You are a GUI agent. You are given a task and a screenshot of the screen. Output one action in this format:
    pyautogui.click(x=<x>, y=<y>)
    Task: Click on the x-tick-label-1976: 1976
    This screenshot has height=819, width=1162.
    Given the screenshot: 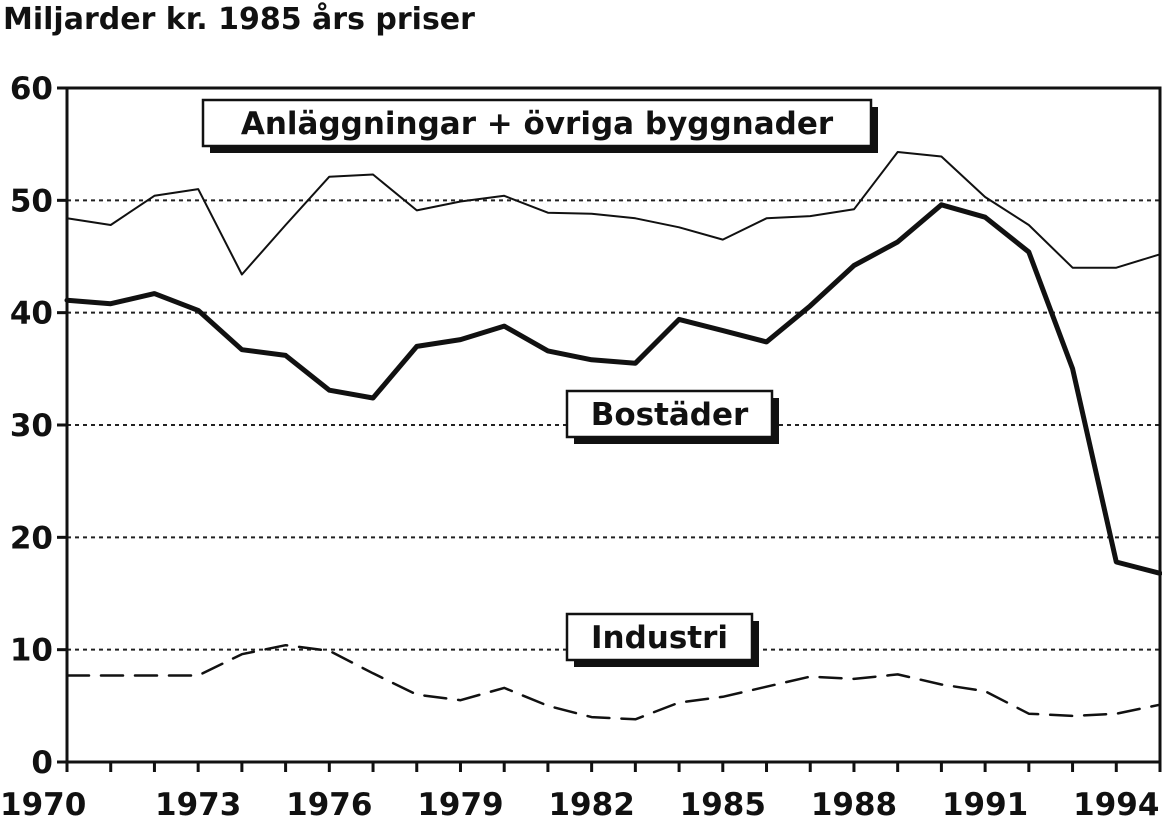 What is the action you would take?
    pyautogui.click(x=329, y=803)
    